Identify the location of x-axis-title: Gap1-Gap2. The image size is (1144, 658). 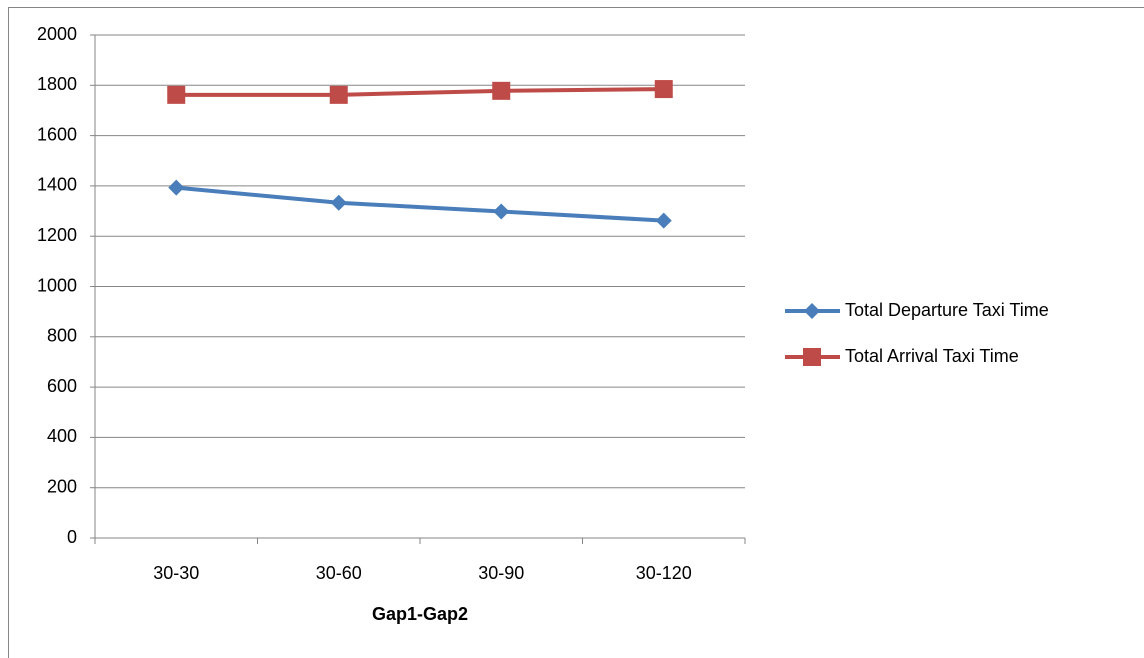
(420, 614).